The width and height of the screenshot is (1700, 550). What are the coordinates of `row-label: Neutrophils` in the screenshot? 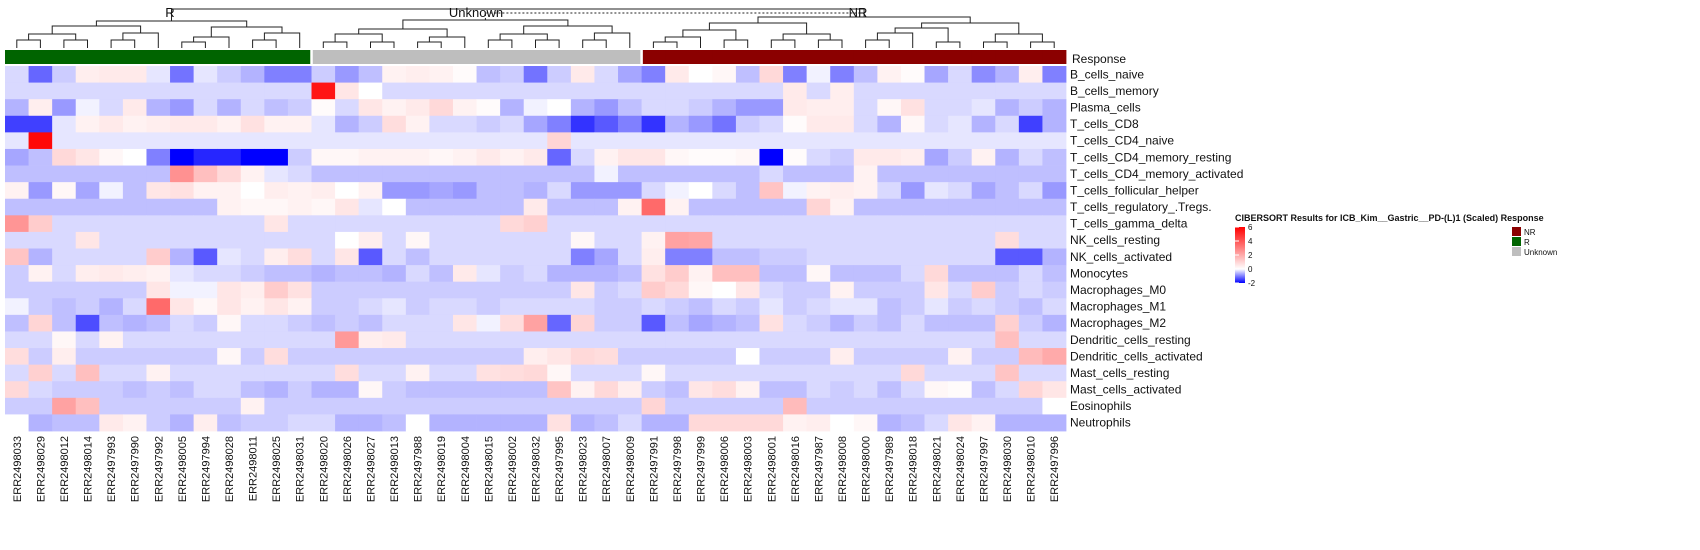 It's located at (1100, 423).